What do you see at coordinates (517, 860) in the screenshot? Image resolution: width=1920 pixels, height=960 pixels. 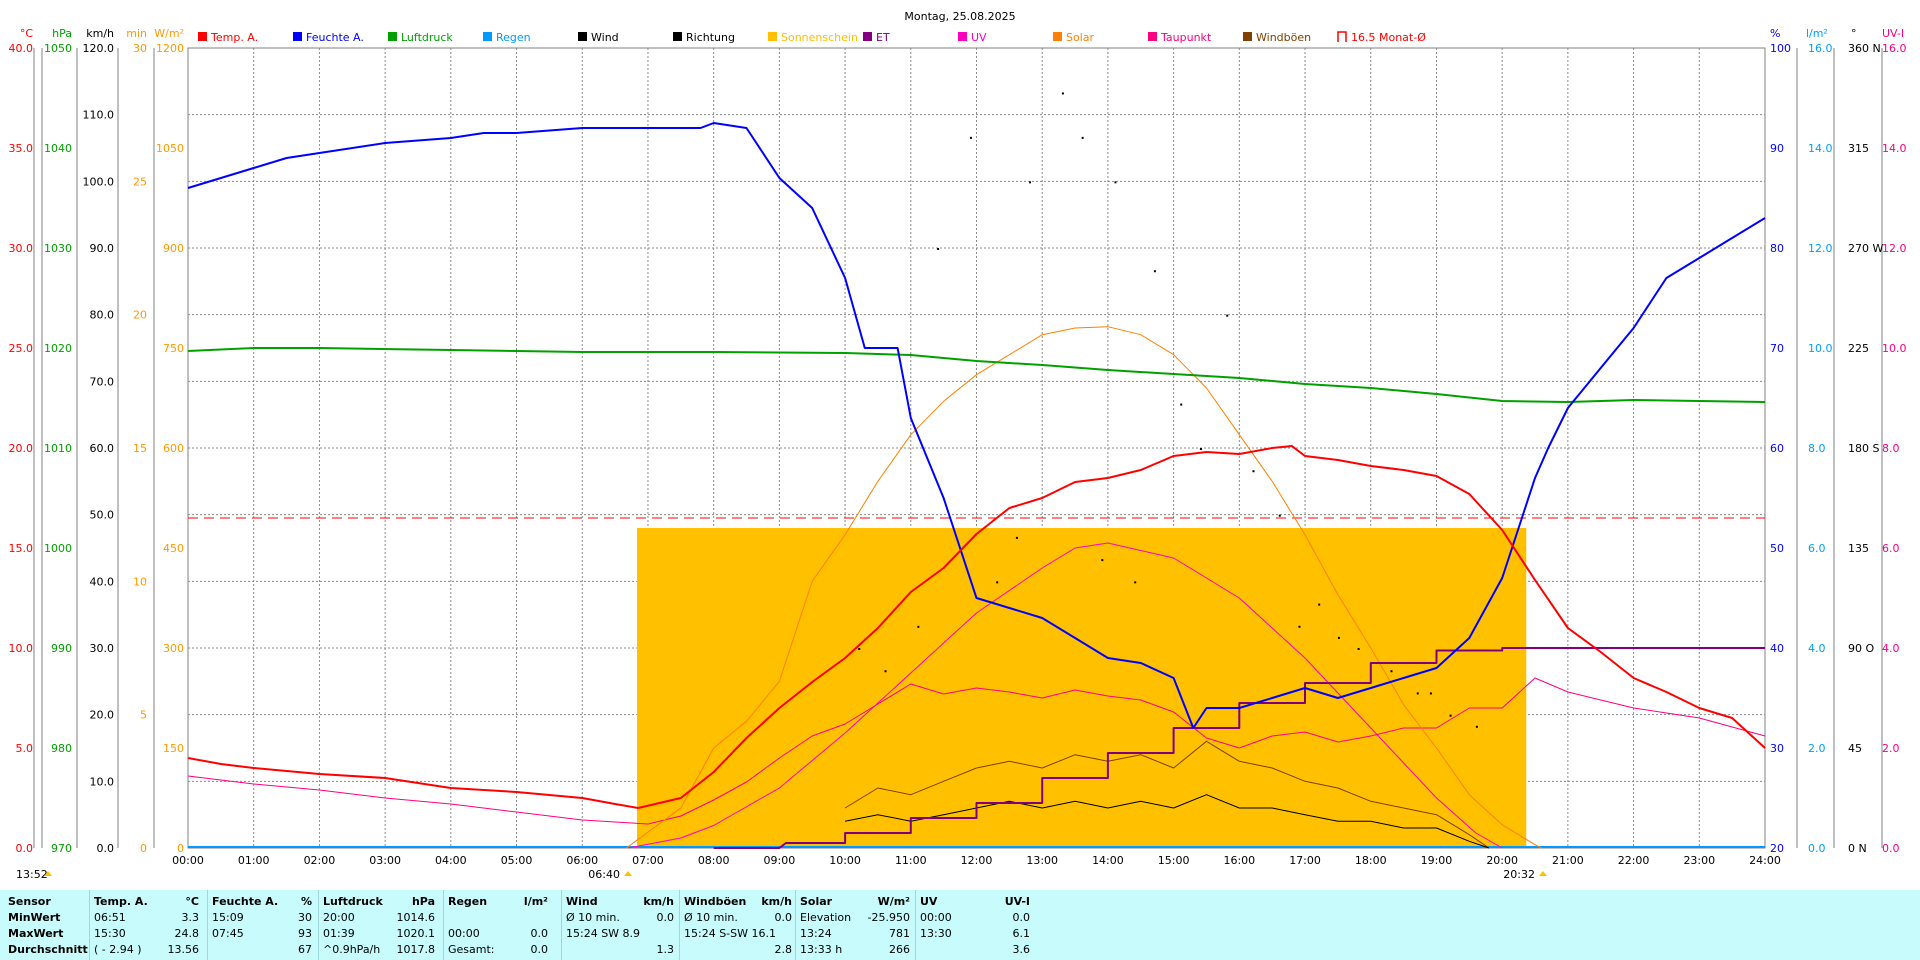 I see `x-tick-label: 05:00` at bounding box center [517, 860].